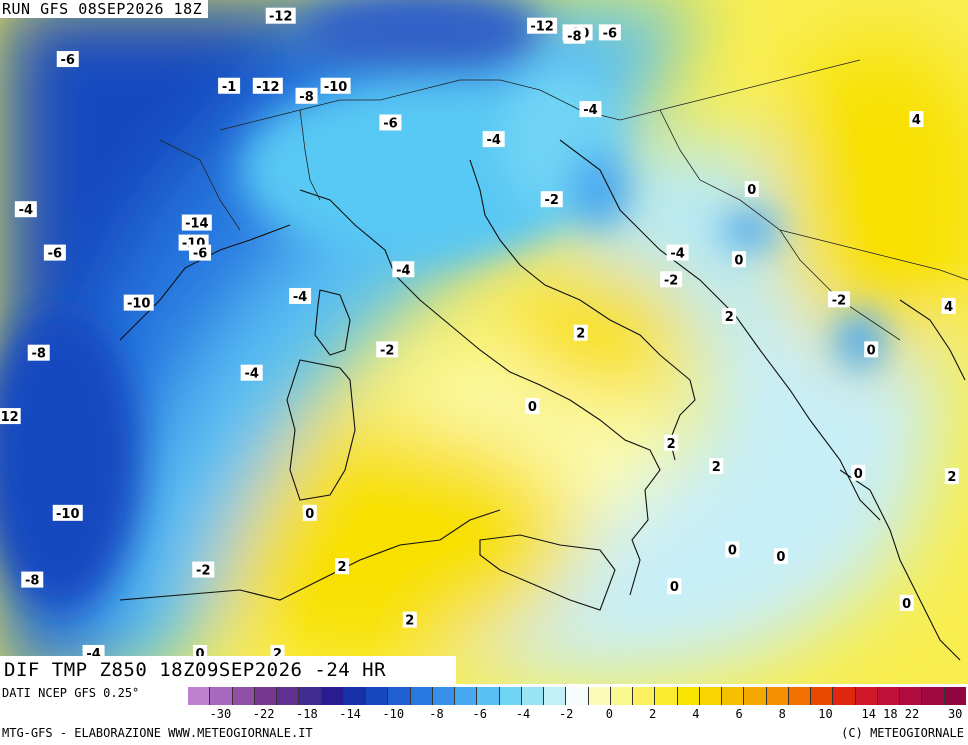 This screenshot has width=968, height=745. Describe the element at coordinates (104, 9) in the screenshot. I see `run-title: RUN GFS 08SEP2026 18Z` at that location.